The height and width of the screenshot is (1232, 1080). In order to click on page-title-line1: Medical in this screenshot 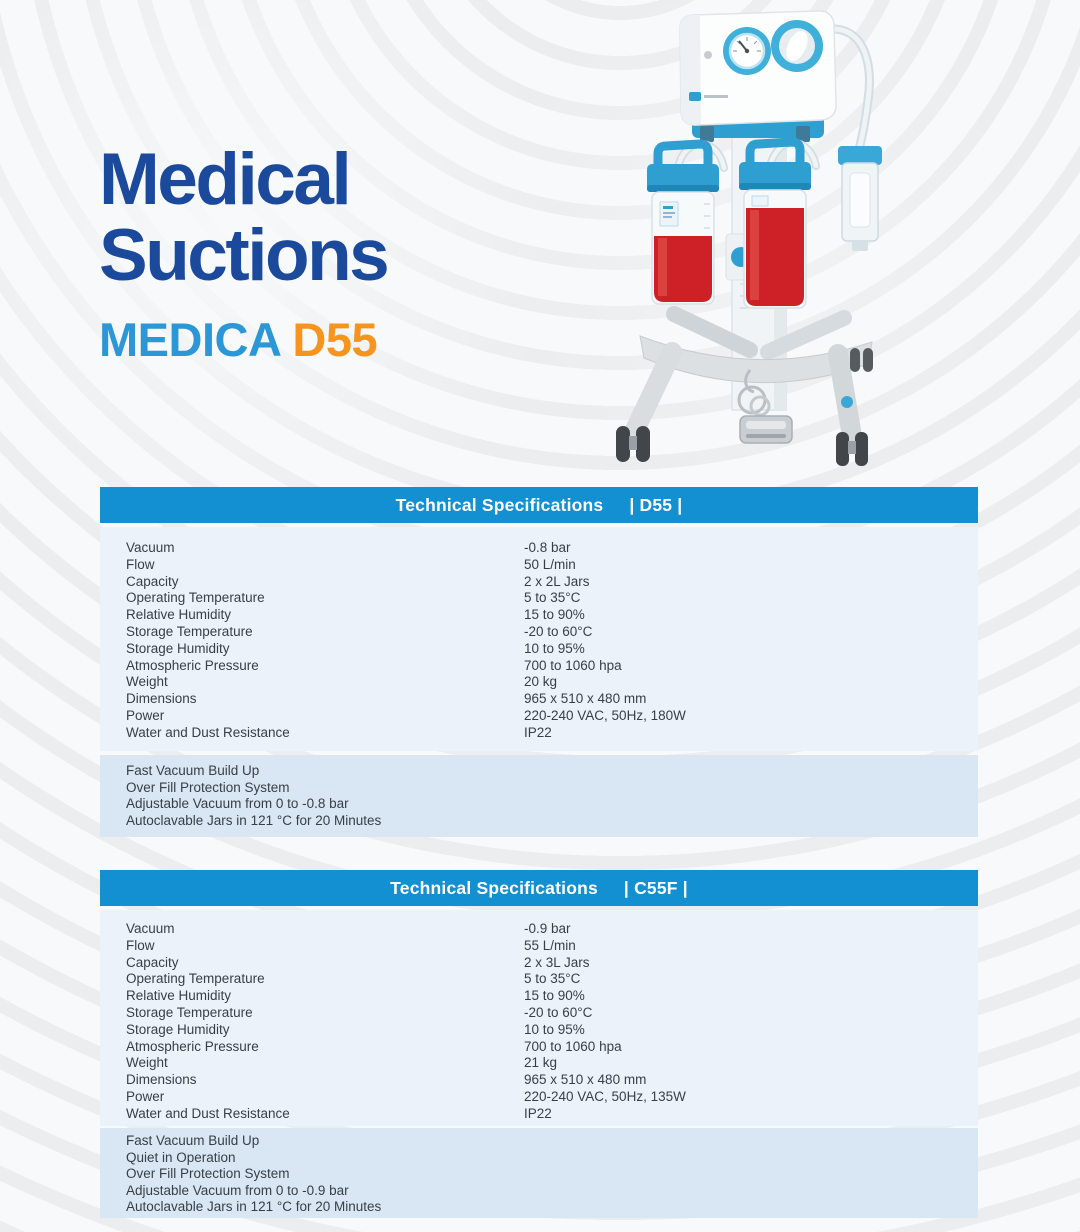, I will do `click(225, 179)`.